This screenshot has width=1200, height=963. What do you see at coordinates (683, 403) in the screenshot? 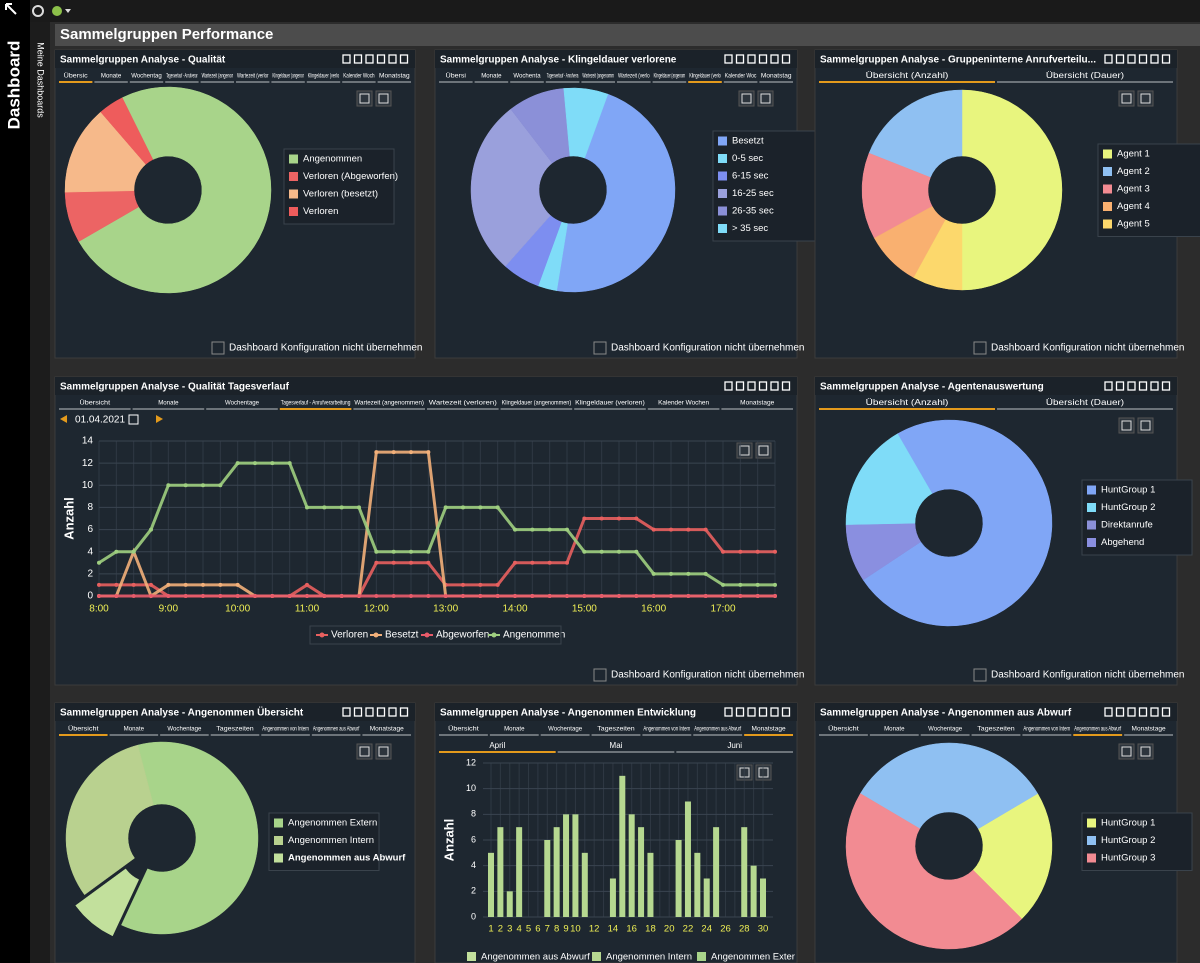
I see `tab: Kalender Wochen` at bounding box center [683, 403].